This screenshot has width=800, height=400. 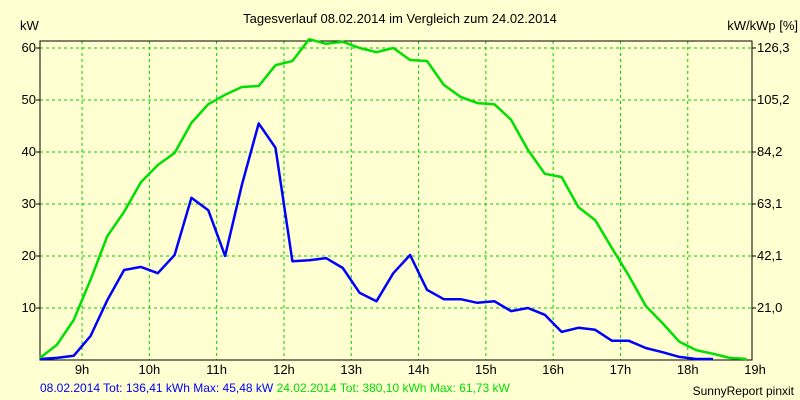 I want to click on x-tick-label: 18h, so click(x=687, y=369).